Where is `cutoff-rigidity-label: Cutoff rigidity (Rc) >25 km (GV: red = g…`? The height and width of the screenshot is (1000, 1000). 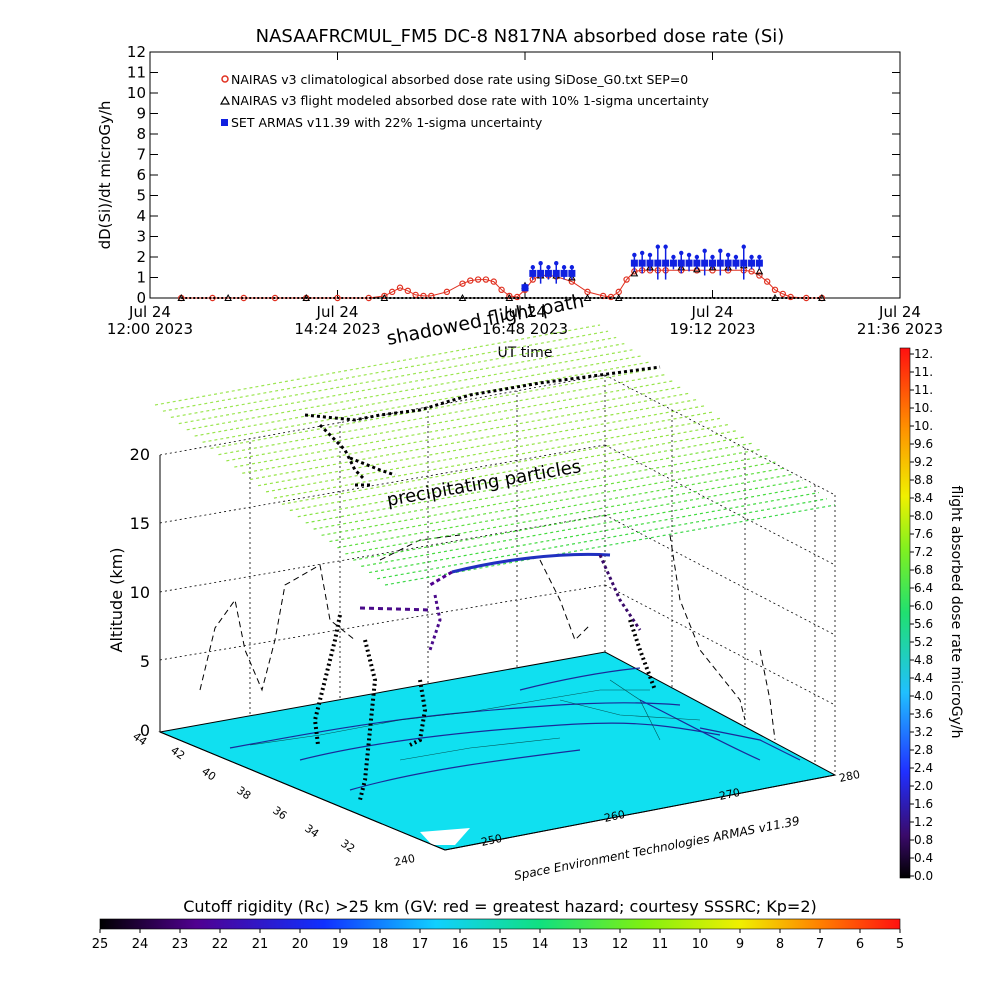 cutoff-rigidity-label: Cutoff rigidity (Rc) >25 km (GV: red = g… is located at coordinates (500, 906).